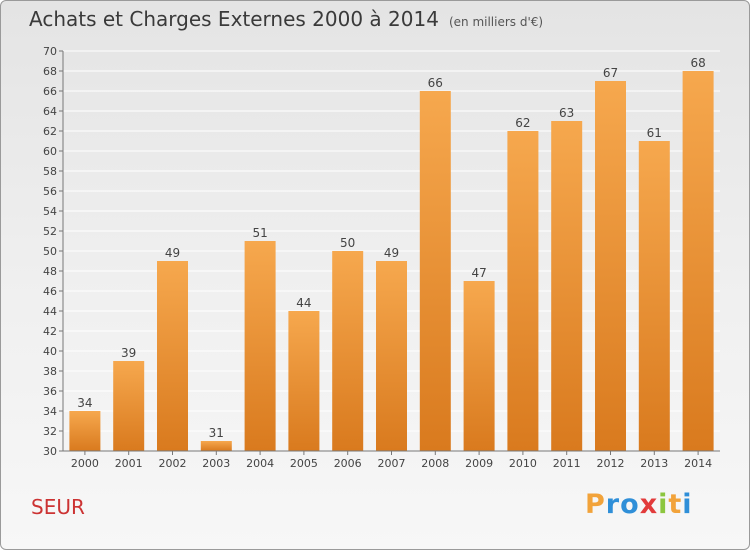 Image resolution: width=750 pixels, height=550 pixels. What do you see at coordinates (435, 83) in the screenshot?
I see `data-label: 66` at bounding box center [435, 83].